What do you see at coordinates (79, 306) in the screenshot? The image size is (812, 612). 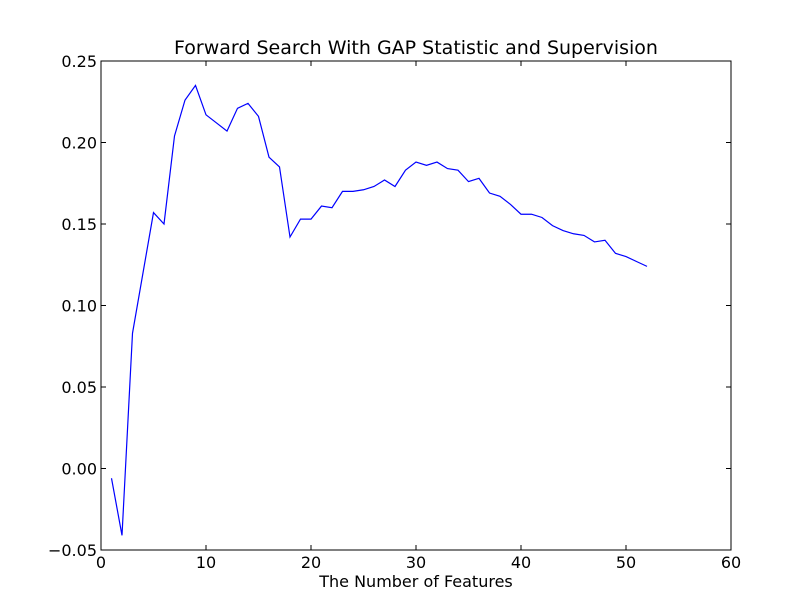 I see `y-tick-label: 0.10` at bounding box center [79, 306].